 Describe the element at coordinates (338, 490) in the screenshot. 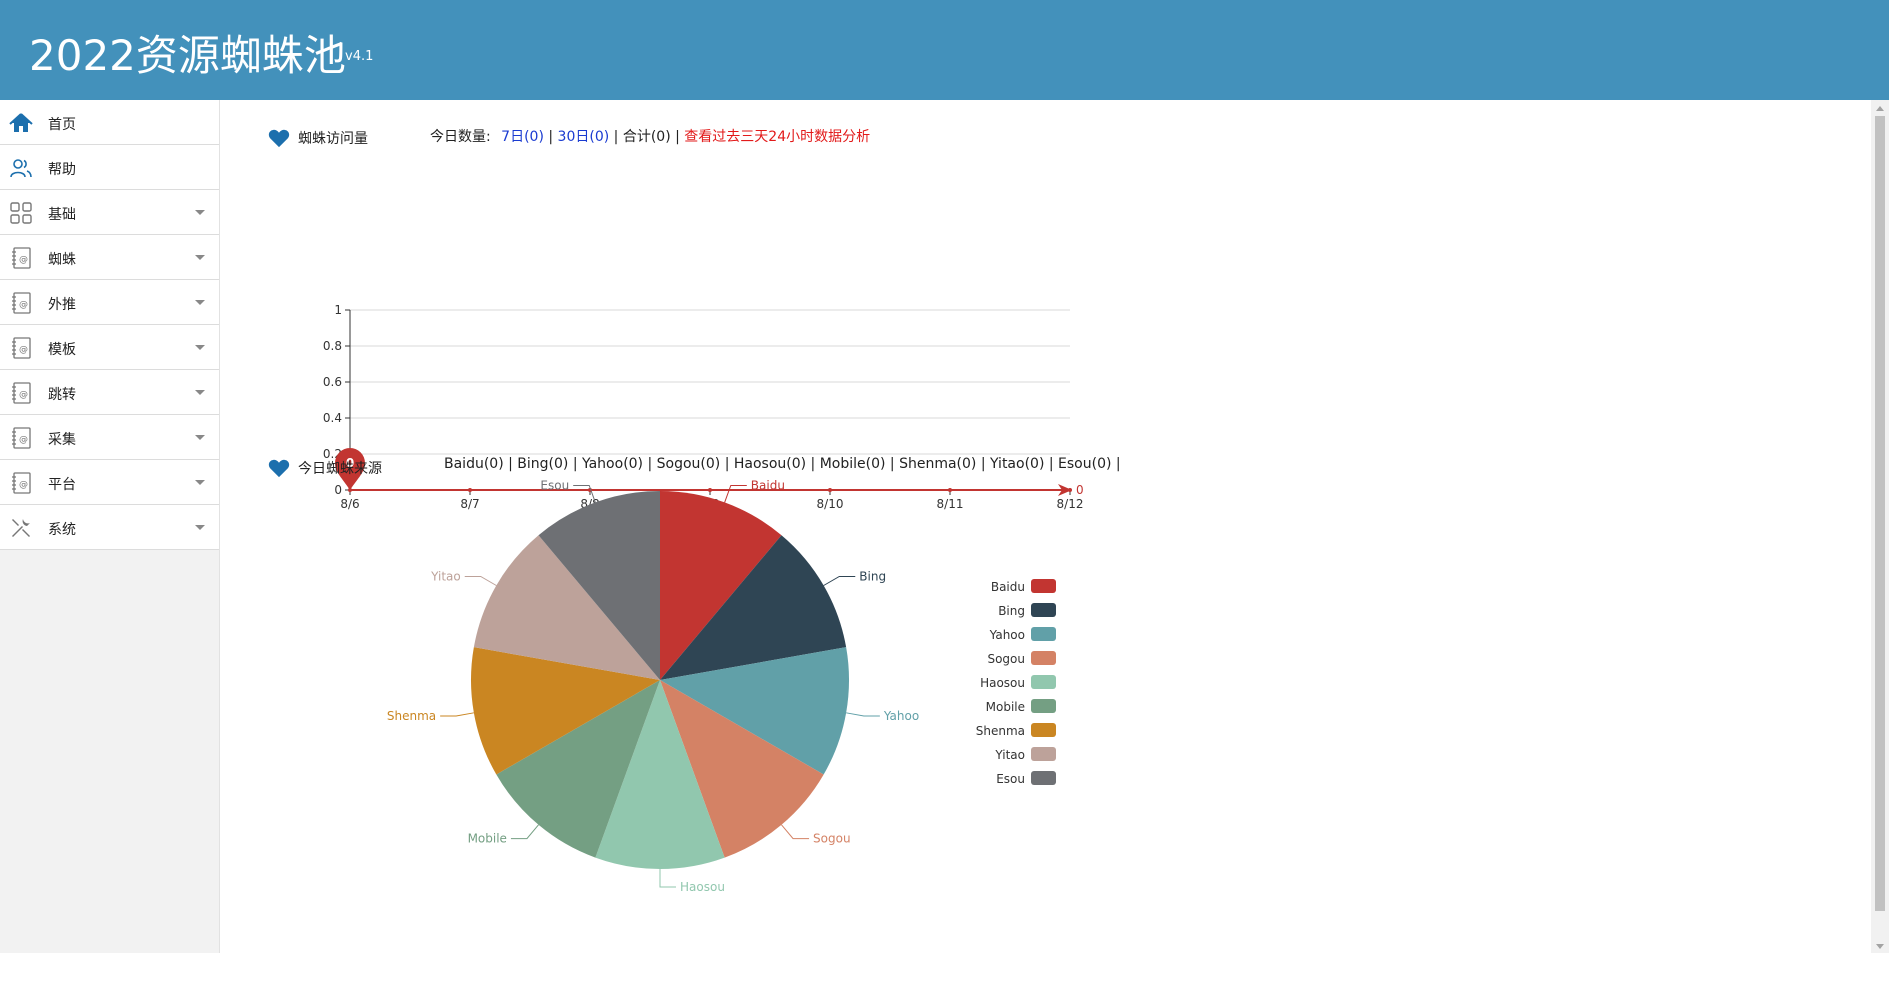

I see `y-tick-label: 0` at that location.